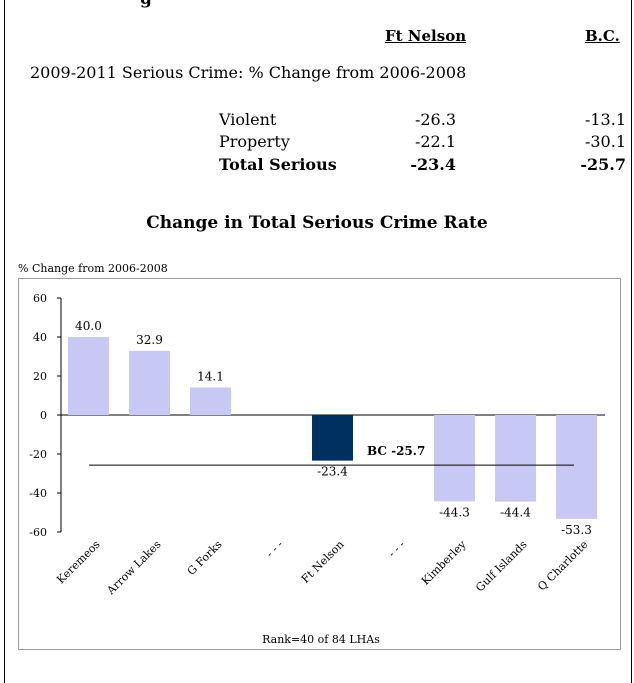  Describe the element at coordinates (146, 4) in the screenshot. I see `page-heading-partial: g` at that location.